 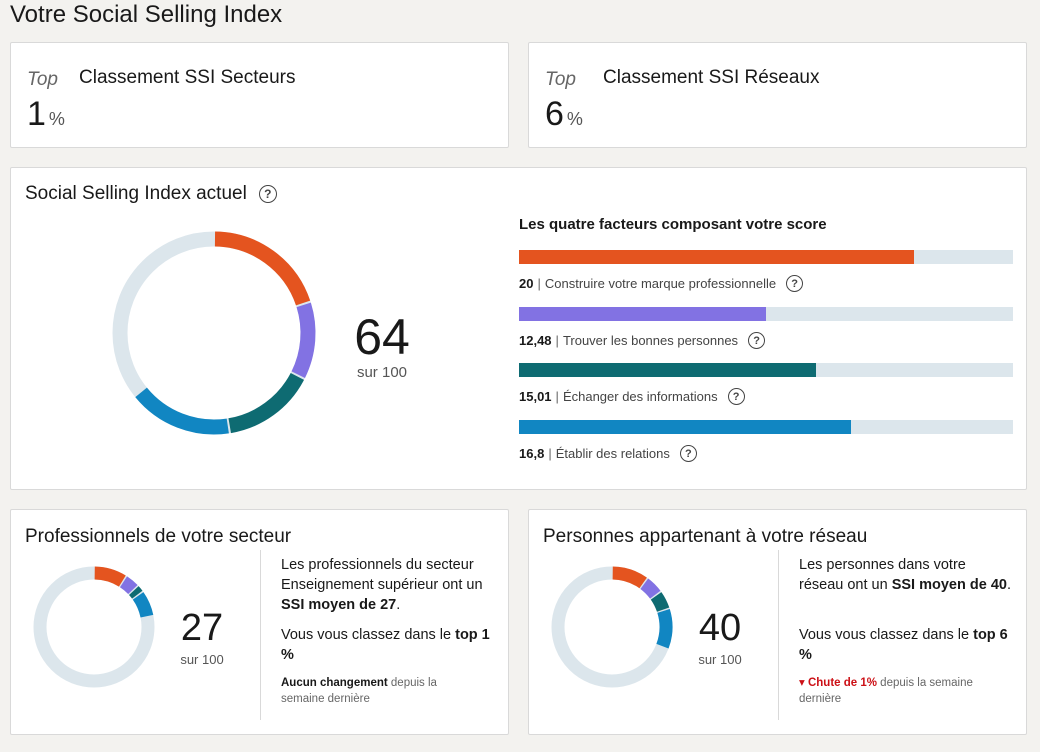 I want to click on desc-bold: SSI moyen de 40, so click(x=949, y=585).